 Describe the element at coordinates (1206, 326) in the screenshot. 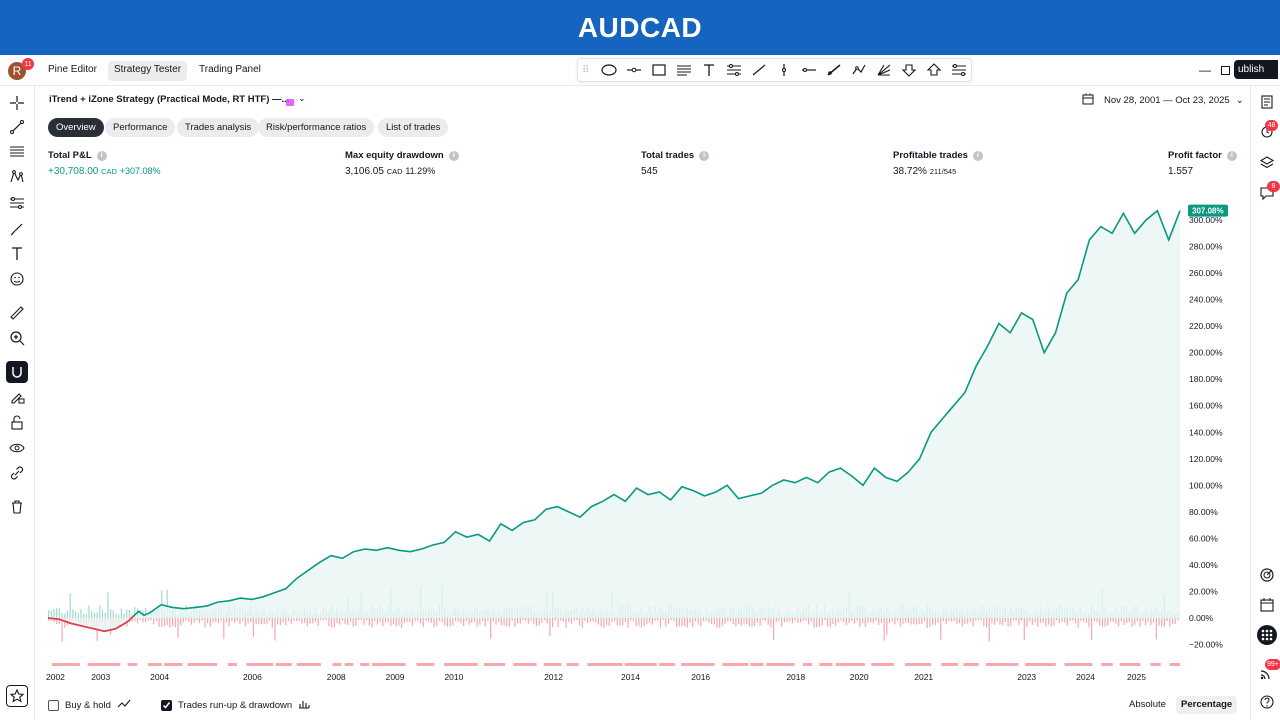

I see `y-tick-label: 220.00%` at that location.